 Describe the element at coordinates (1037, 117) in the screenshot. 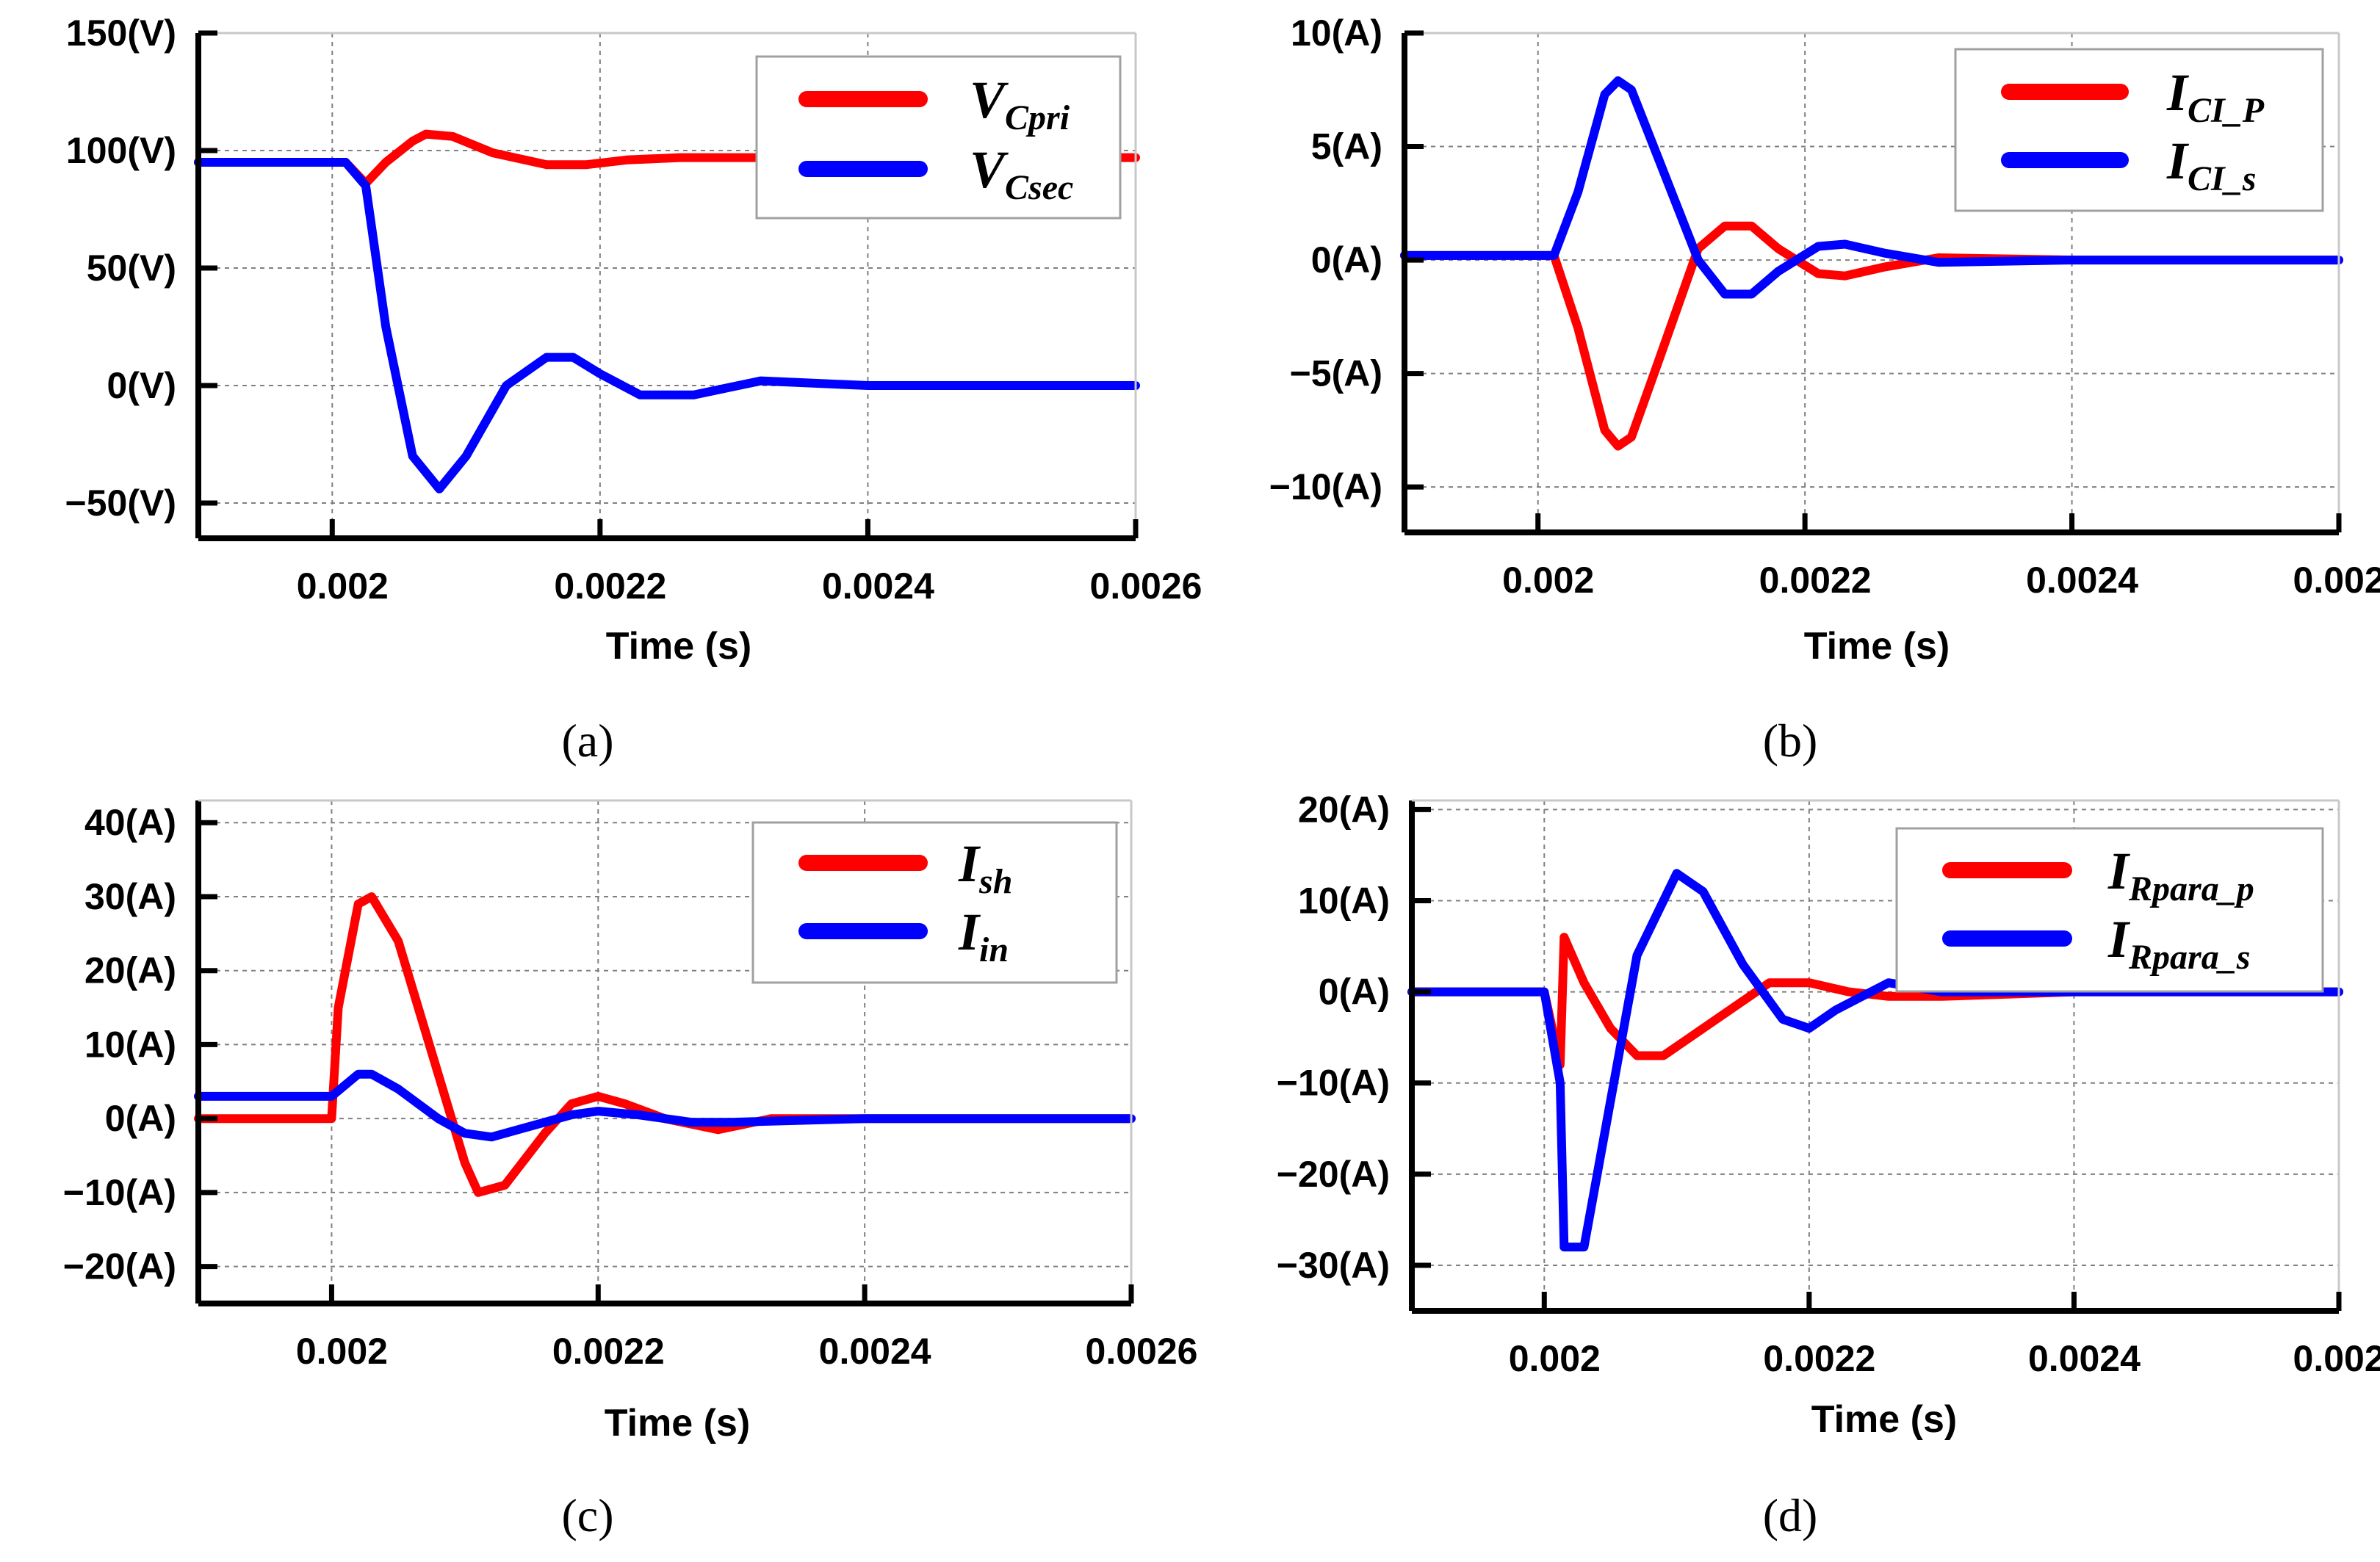

I see `legend-subscript-red-a: Cpri` at that location.